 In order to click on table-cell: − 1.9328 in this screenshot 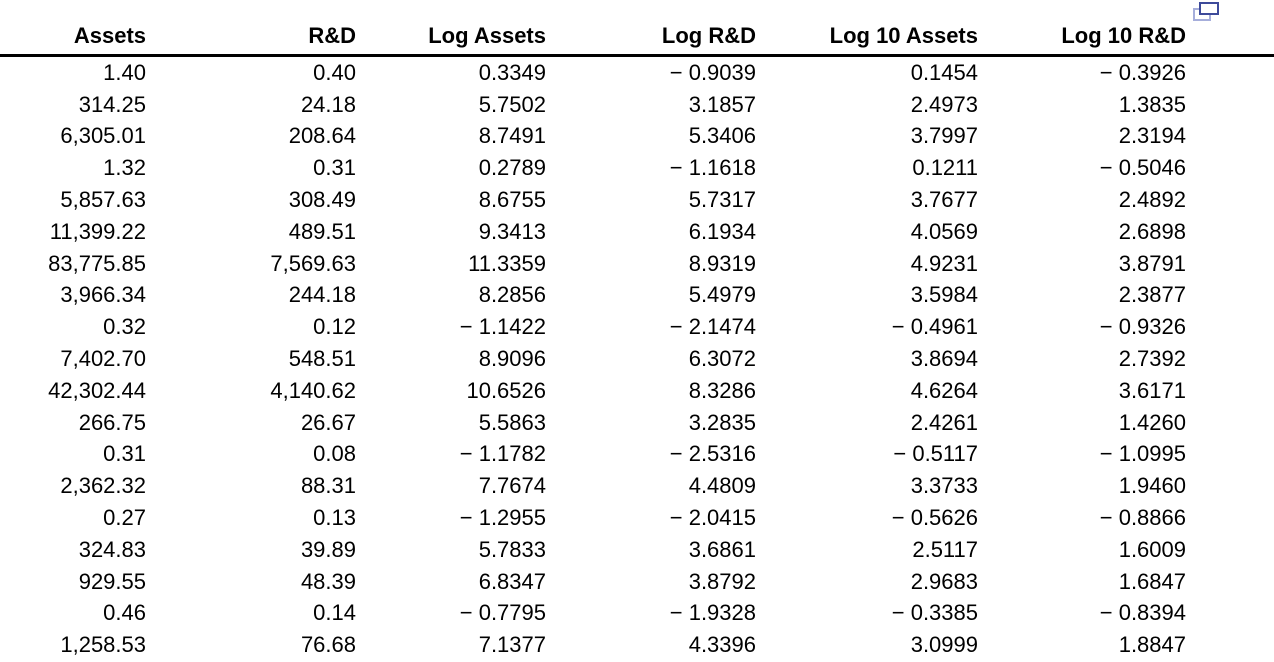, I will do `click(712, 613)`.